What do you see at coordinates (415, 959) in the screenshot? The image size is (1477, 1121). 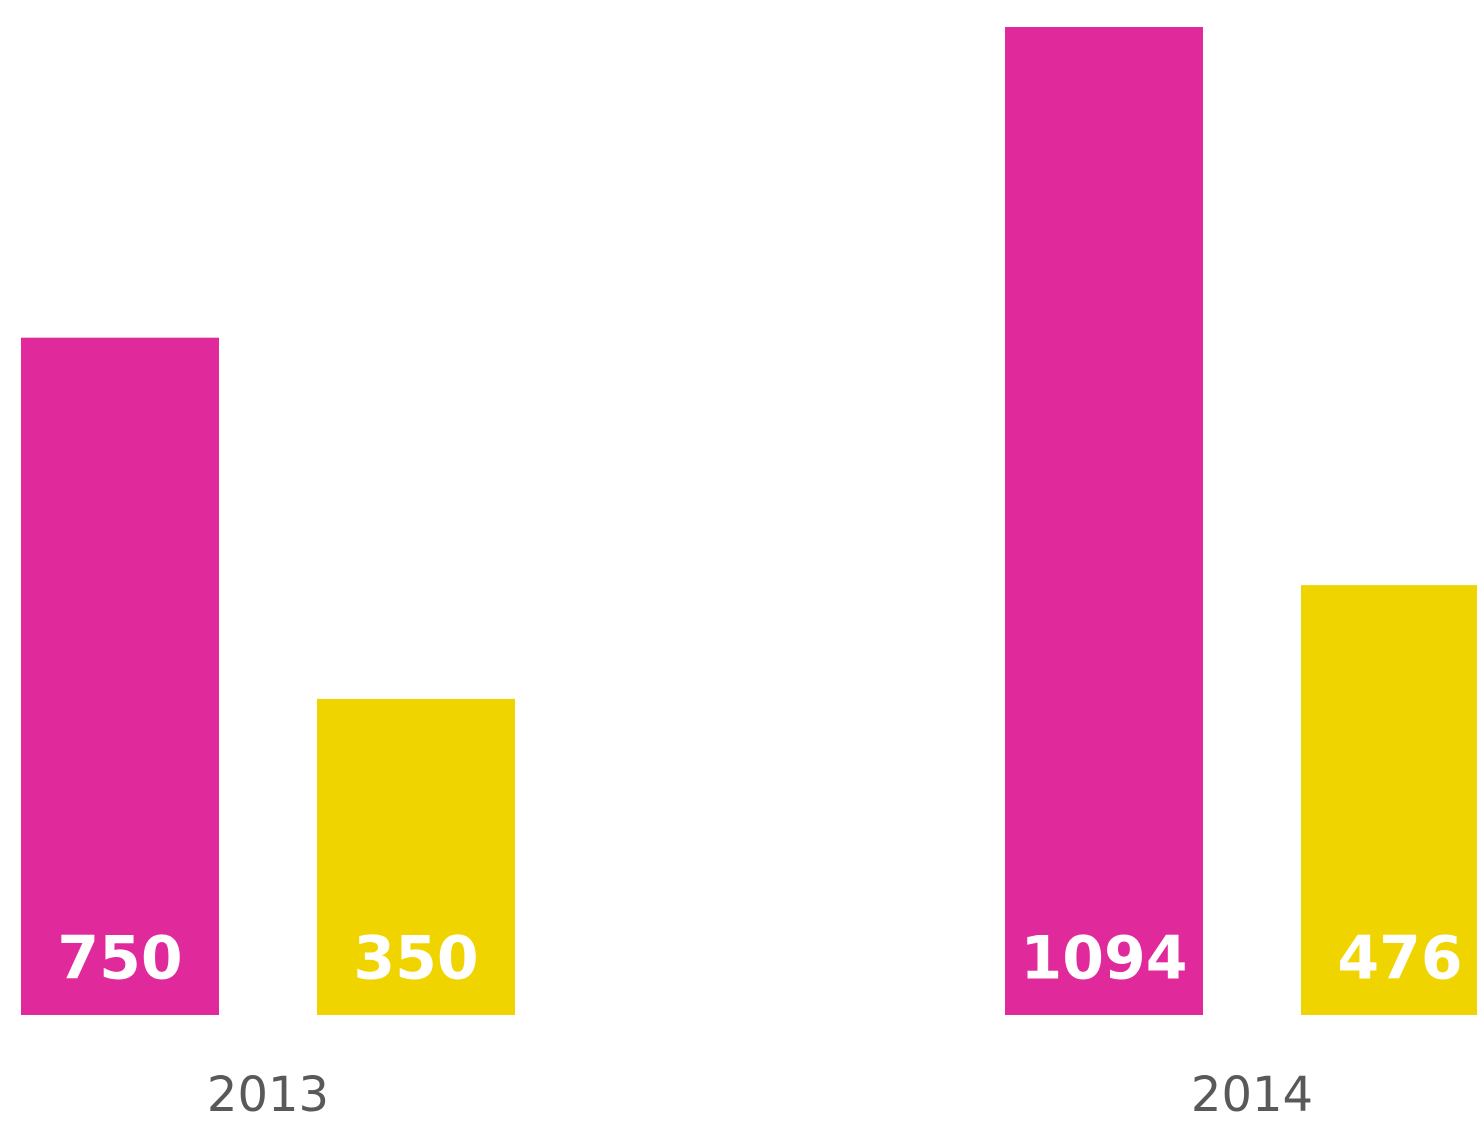 I see `value-label: 350` at bounding box center [415, 959].